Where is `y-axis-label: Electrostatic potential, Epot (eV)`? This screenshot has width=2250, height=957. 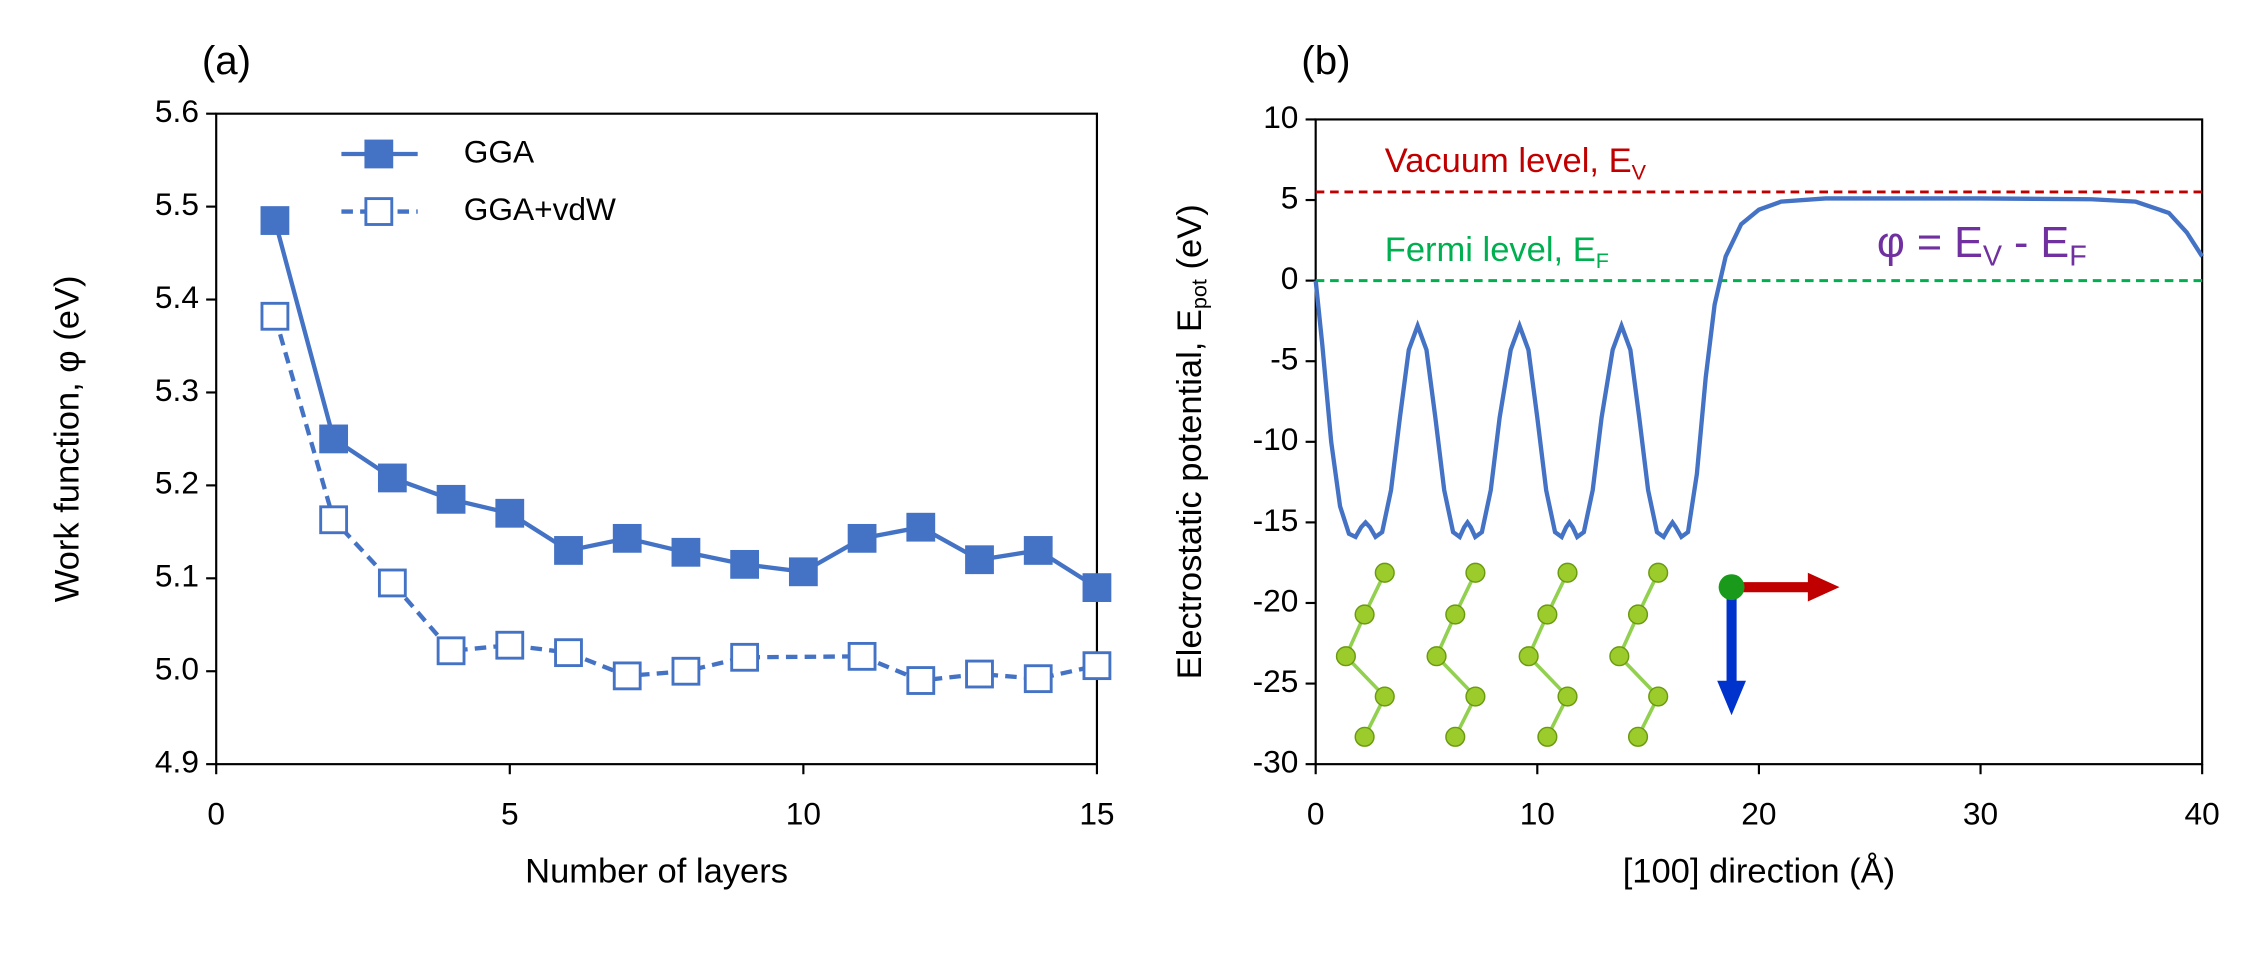
y-axis-label: Electrostatic potential, Epot (eV) is located at coordinates (1191, 441).